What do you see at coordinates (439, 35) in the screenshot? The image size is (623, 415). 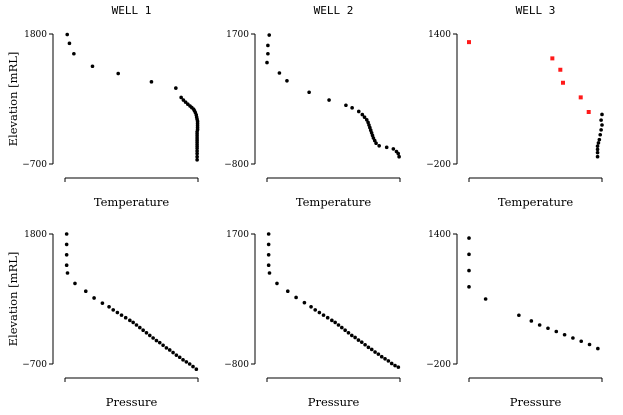 I see `y-tick-label: 1400` at bounding box center [439, 35].